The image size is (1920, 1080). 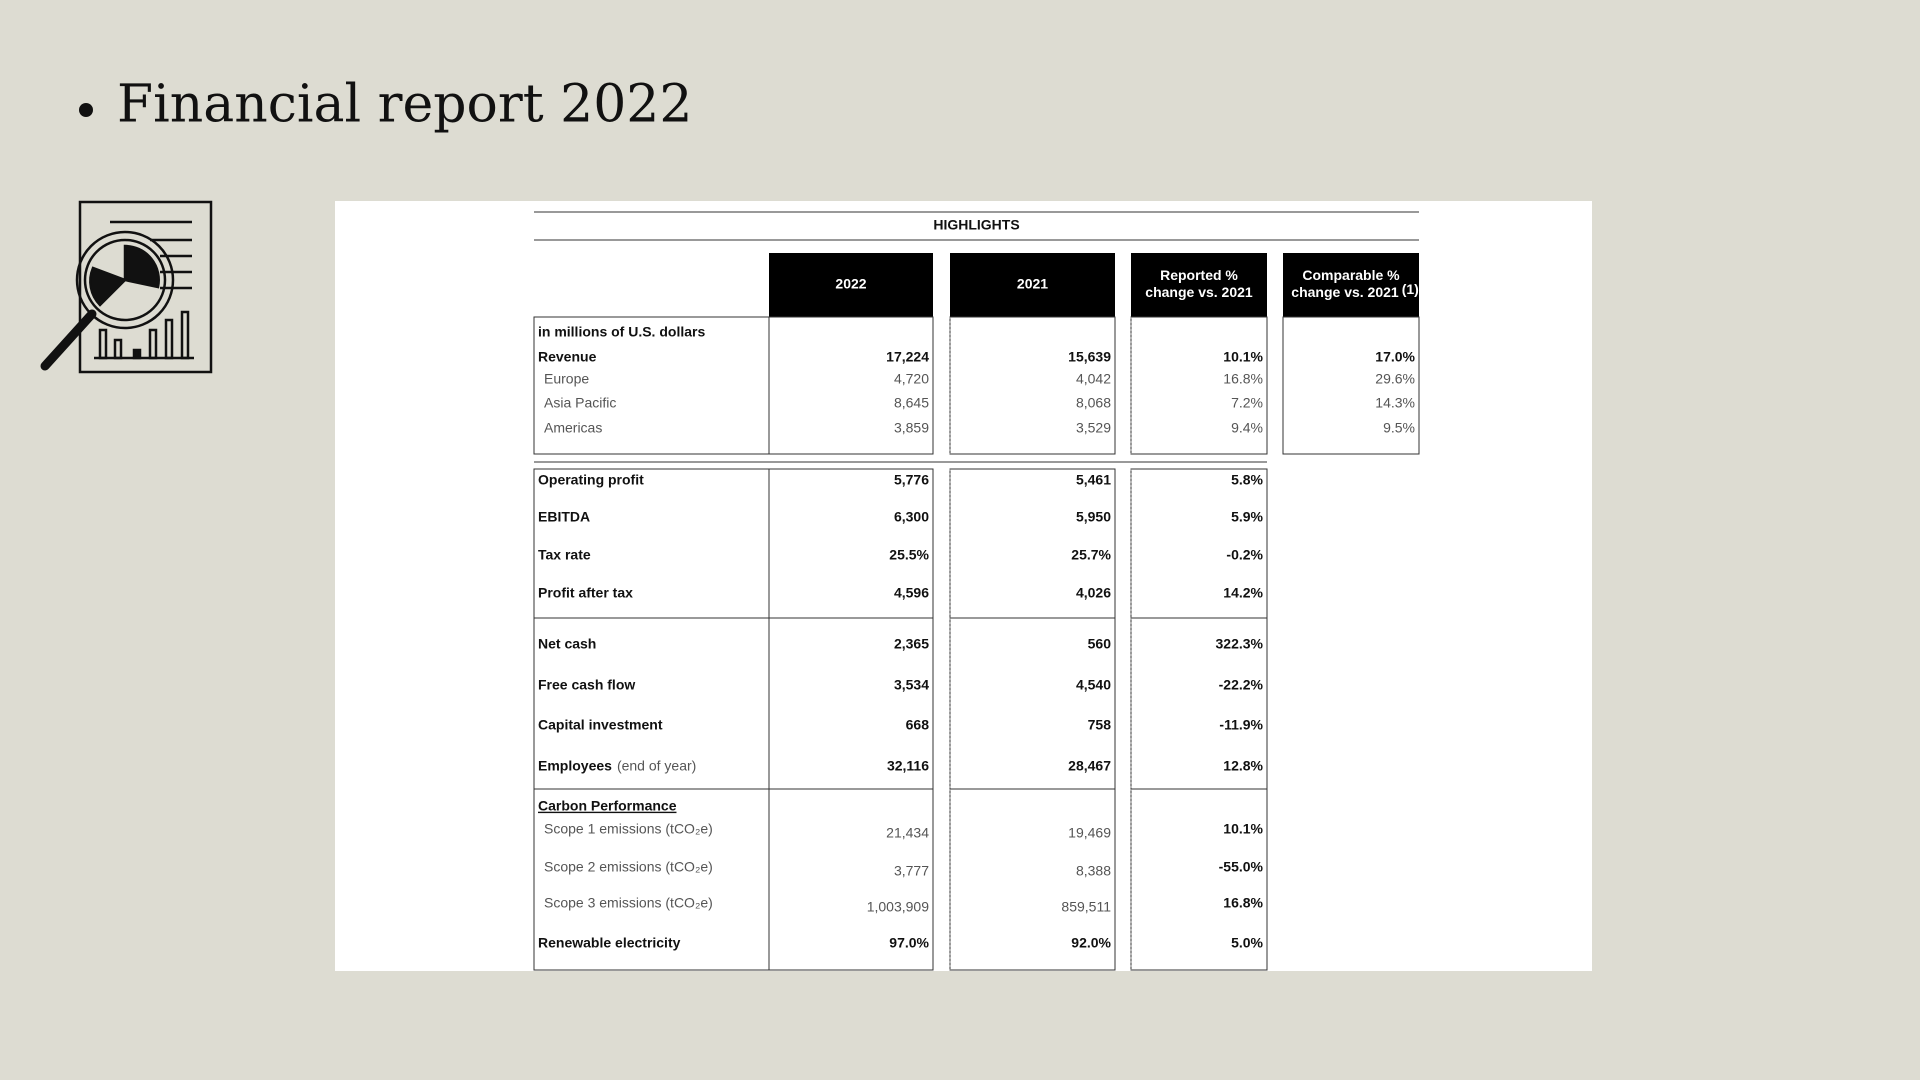 What do you see at coordinates (628, 829) in the screenshot?
I see `row-label: Scope 1 emissions (tCO₂e)` at bounding box center [628, 829].